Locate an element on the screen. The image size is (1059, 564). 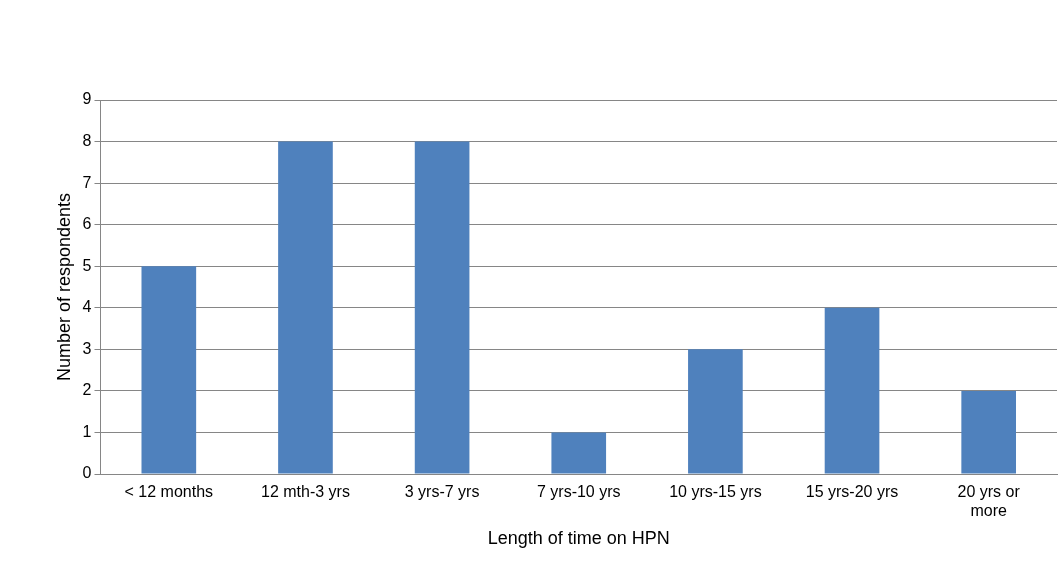
y-tick-label: 1 is located at coordinates (87, 431).